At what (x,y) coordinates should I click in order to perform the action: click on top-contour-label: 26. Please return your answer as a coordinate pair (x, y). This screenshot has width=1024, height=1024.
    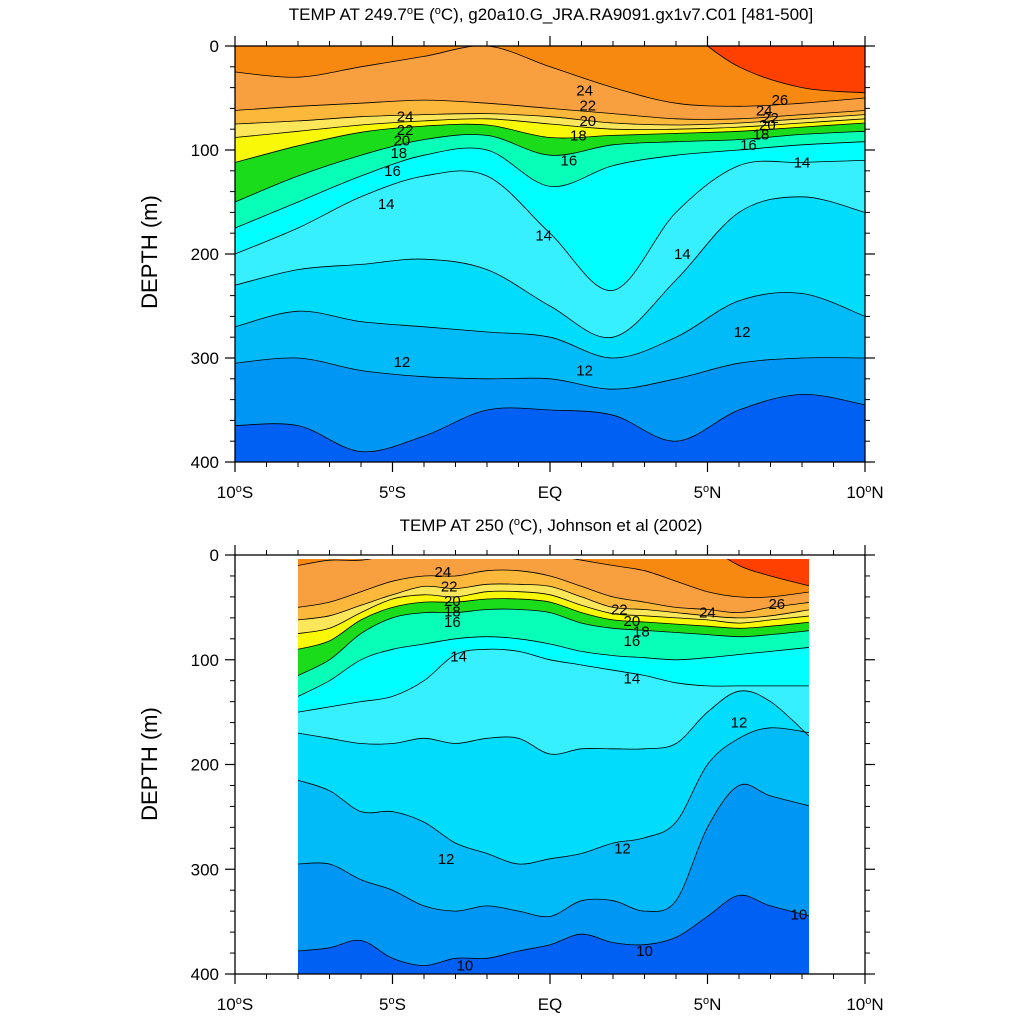
    Looking at the image, I should click on (780, 100).